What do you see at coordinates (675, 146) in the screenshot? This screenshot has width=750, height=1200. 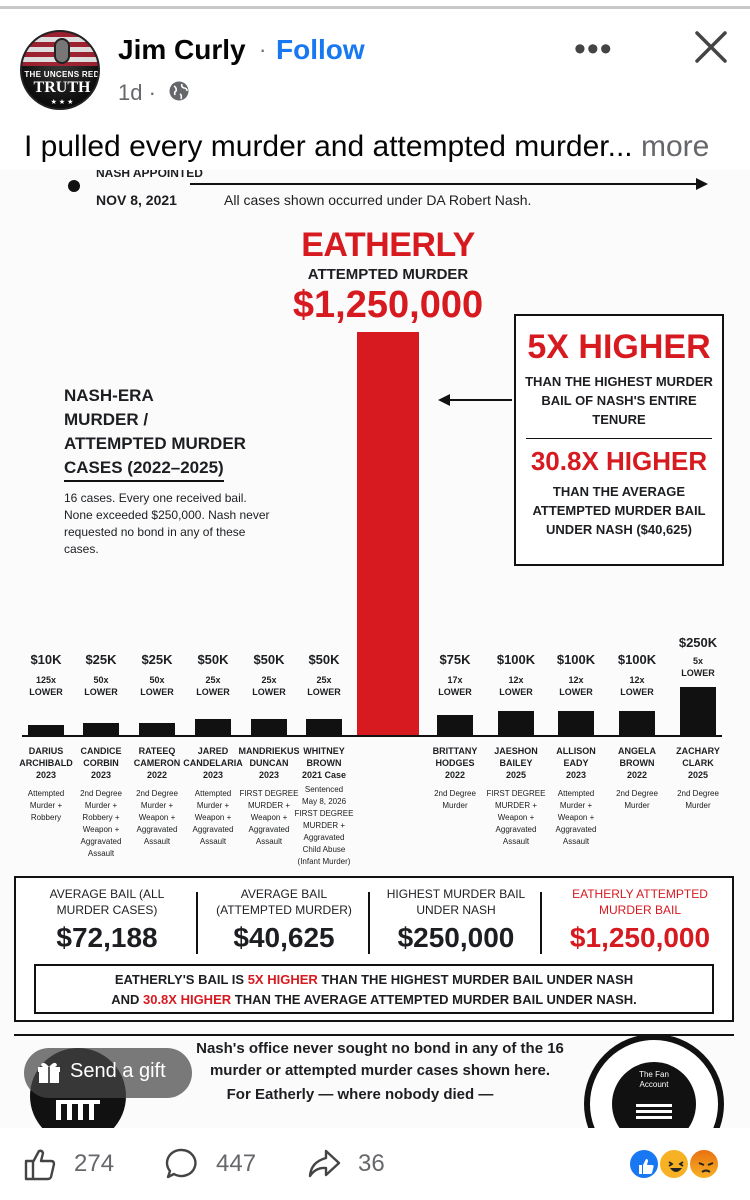 I see `see-more-link: more` at bounding box center [675, 146].